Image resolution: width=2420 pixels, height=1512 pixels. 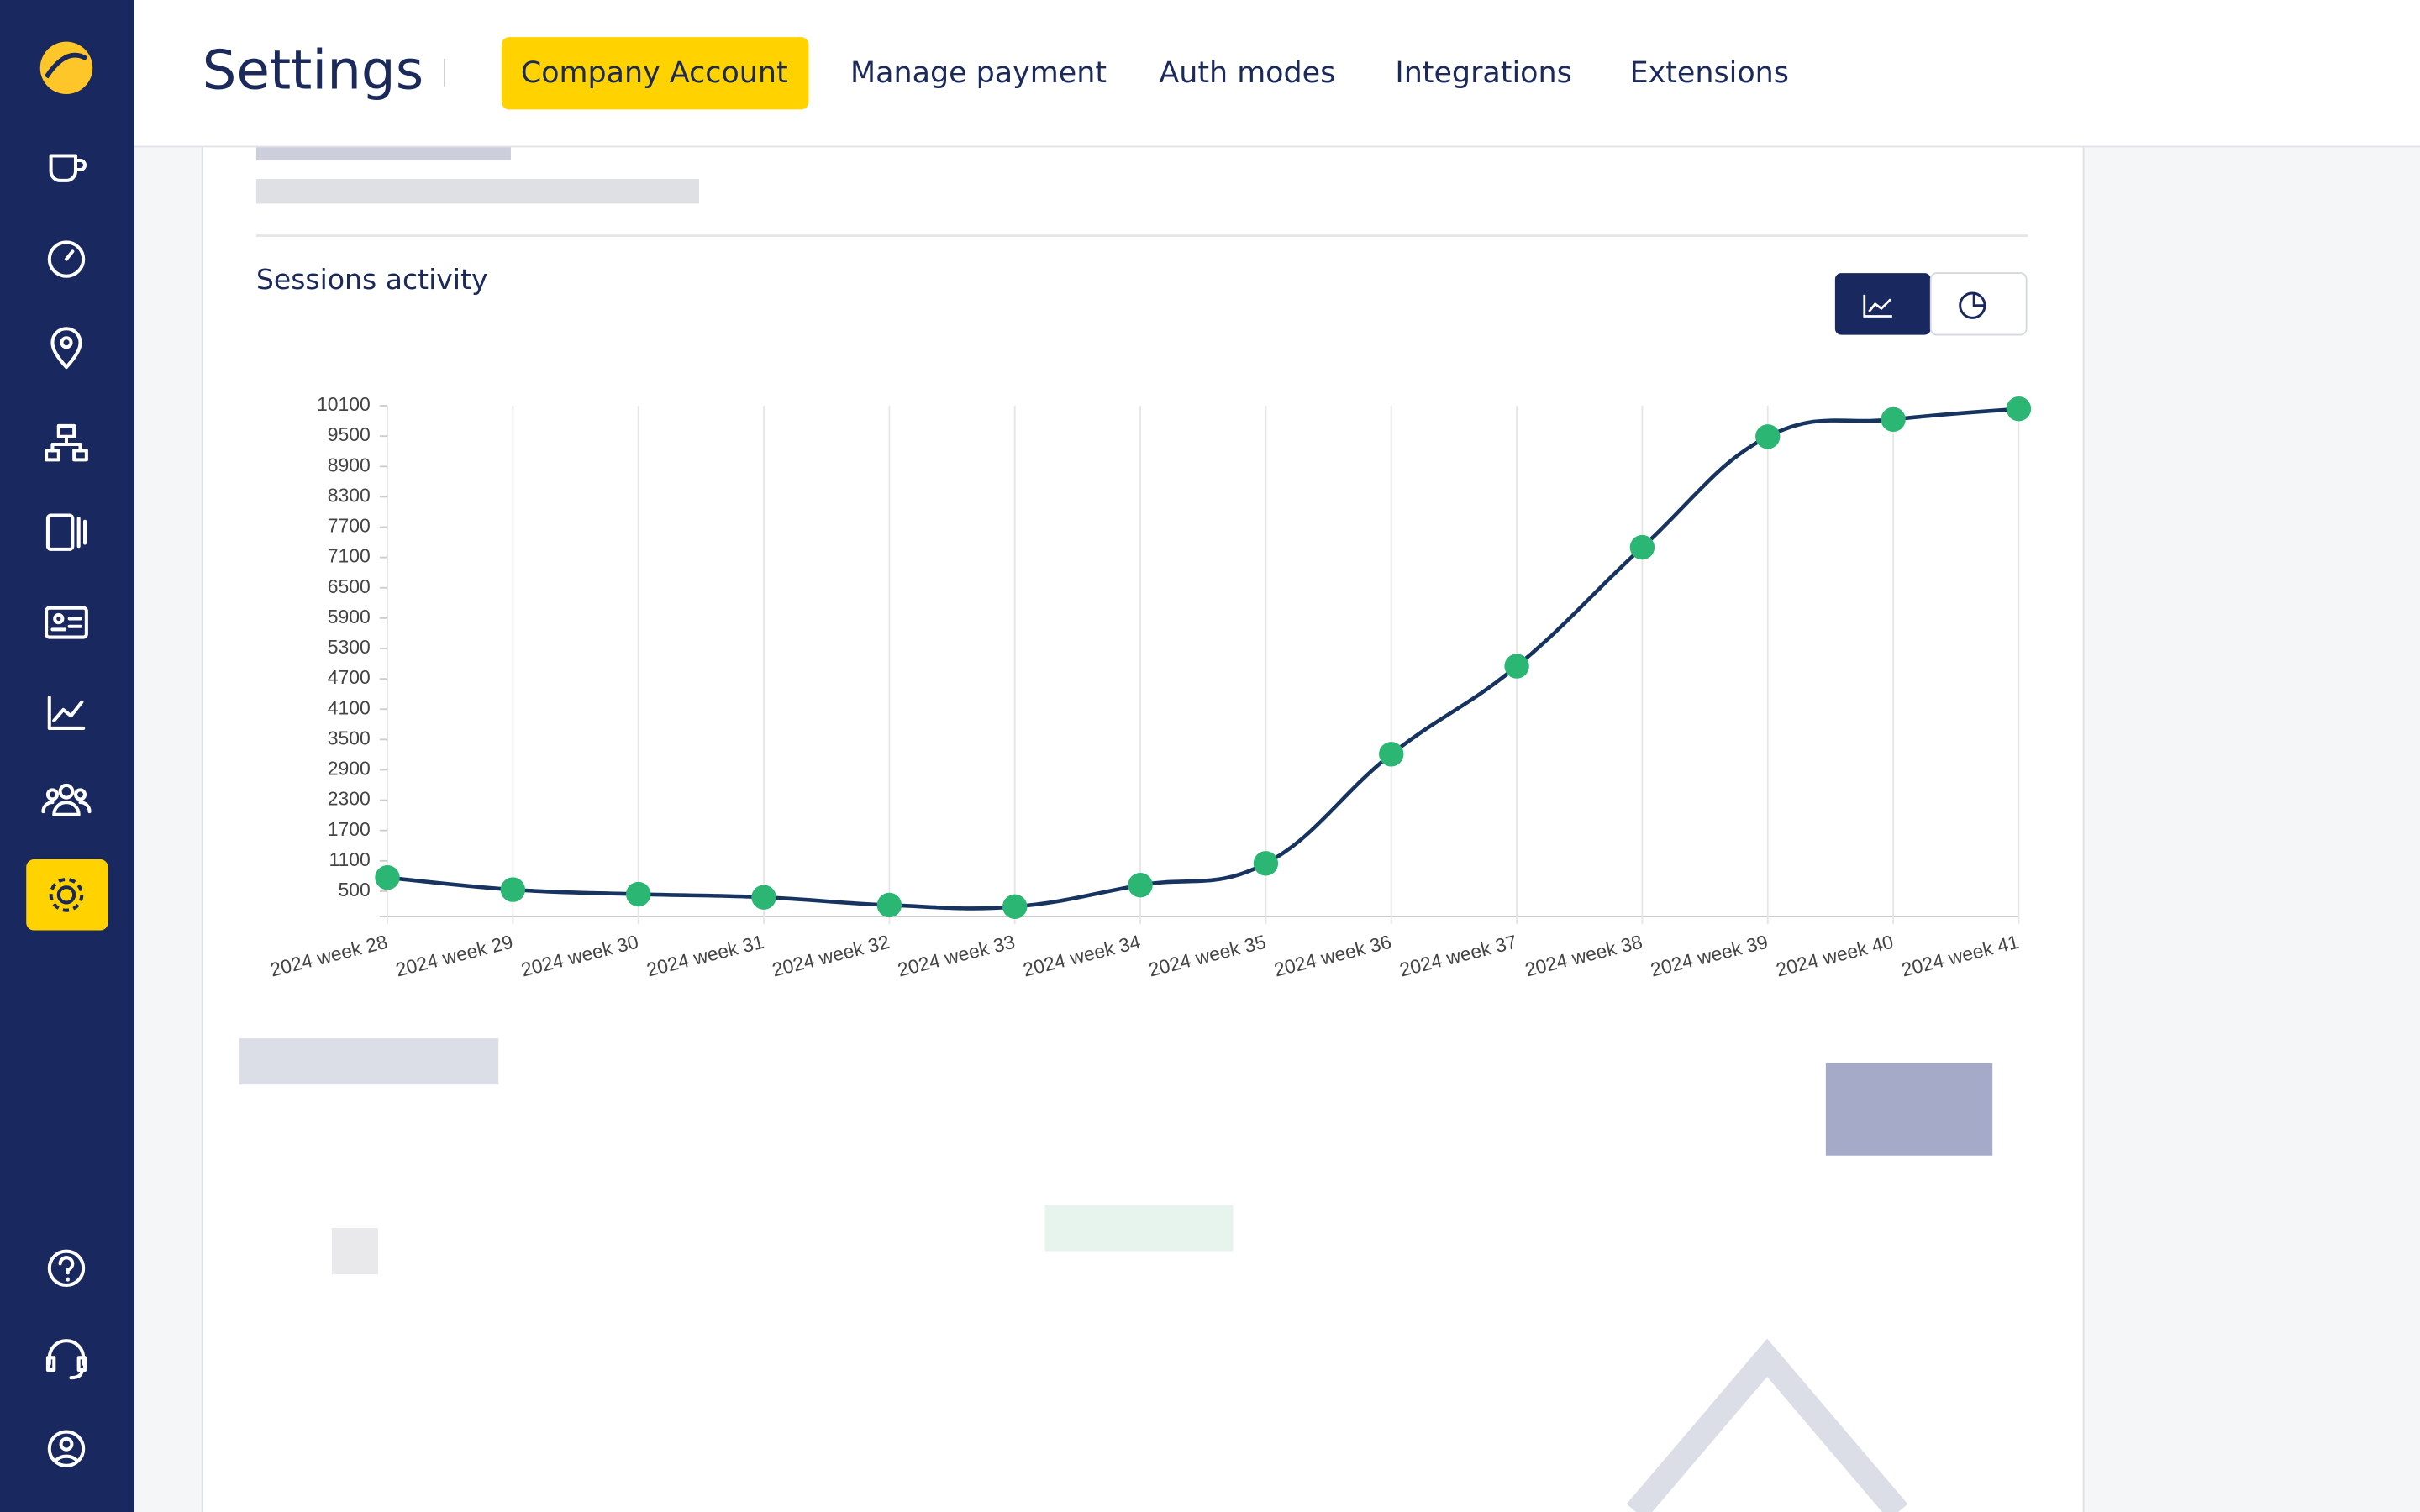 I want to click on y-tick-label: 6500, so click(x=349, y=586).